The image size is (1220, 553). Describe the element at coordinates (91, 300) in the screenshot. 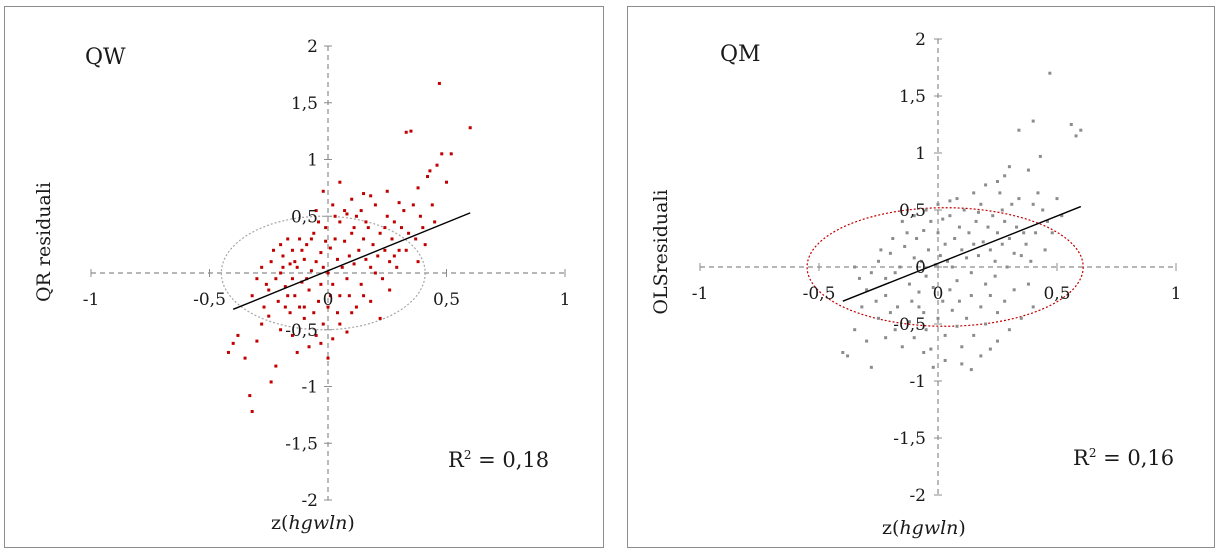

I see `x-tick-label: -1` at that location.